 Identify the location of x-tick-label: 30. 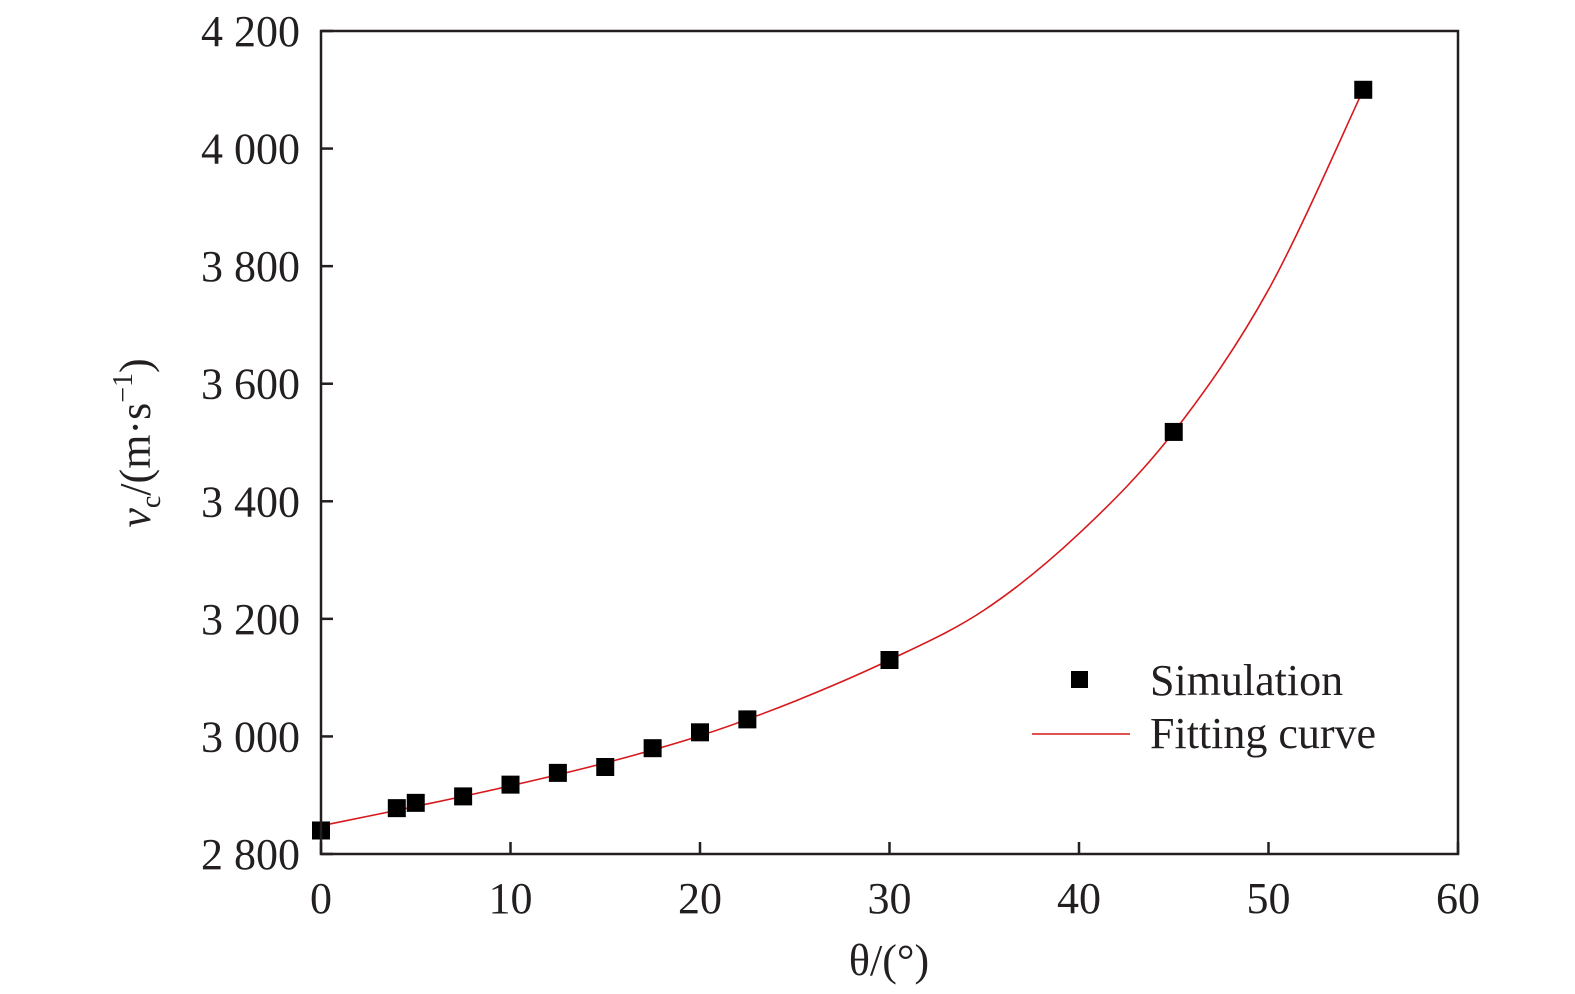
(890, 898).